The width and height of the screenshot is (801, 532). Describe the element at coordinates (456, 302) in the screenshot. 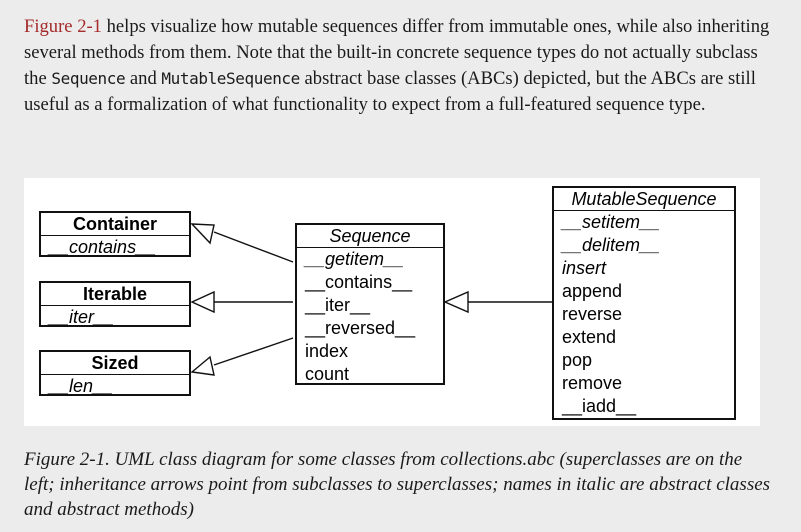

I see `arrow-head-sequence` at that location.